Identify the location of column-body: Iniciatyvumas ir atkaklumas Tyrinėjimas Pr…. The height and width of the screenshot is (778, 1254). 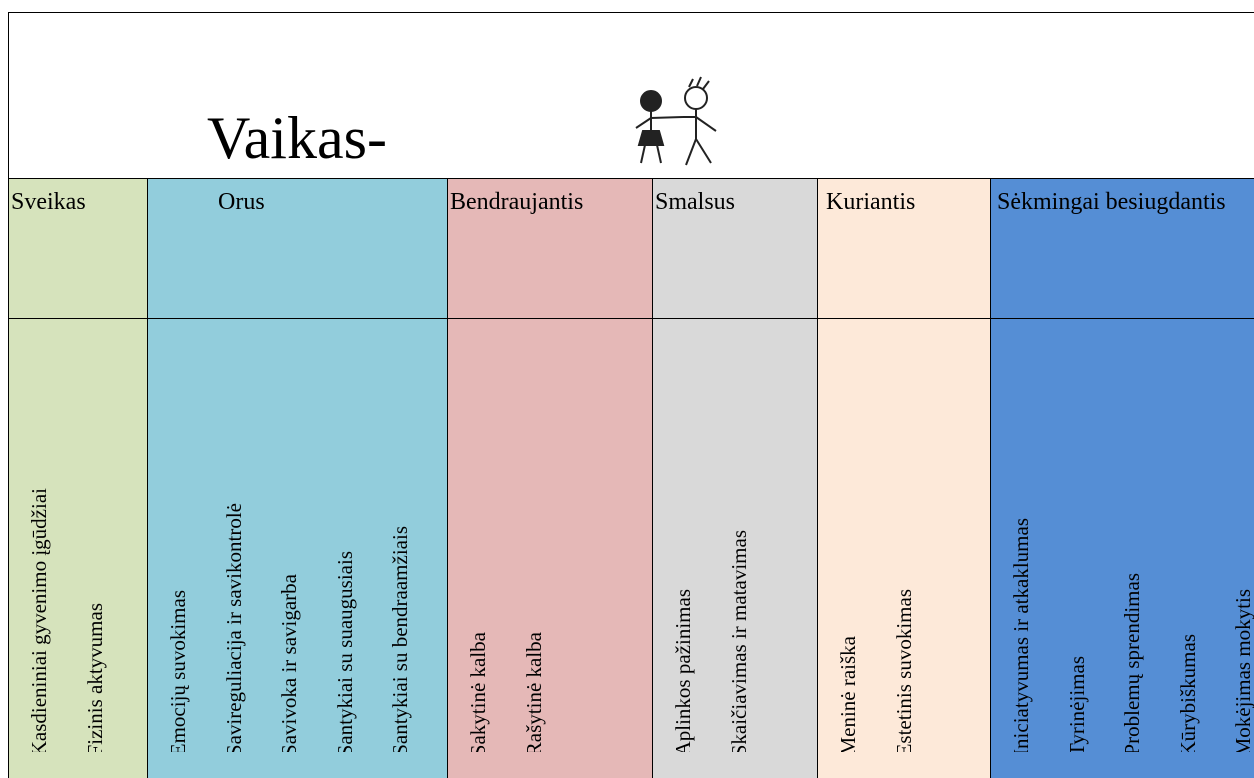
(1122, 535).